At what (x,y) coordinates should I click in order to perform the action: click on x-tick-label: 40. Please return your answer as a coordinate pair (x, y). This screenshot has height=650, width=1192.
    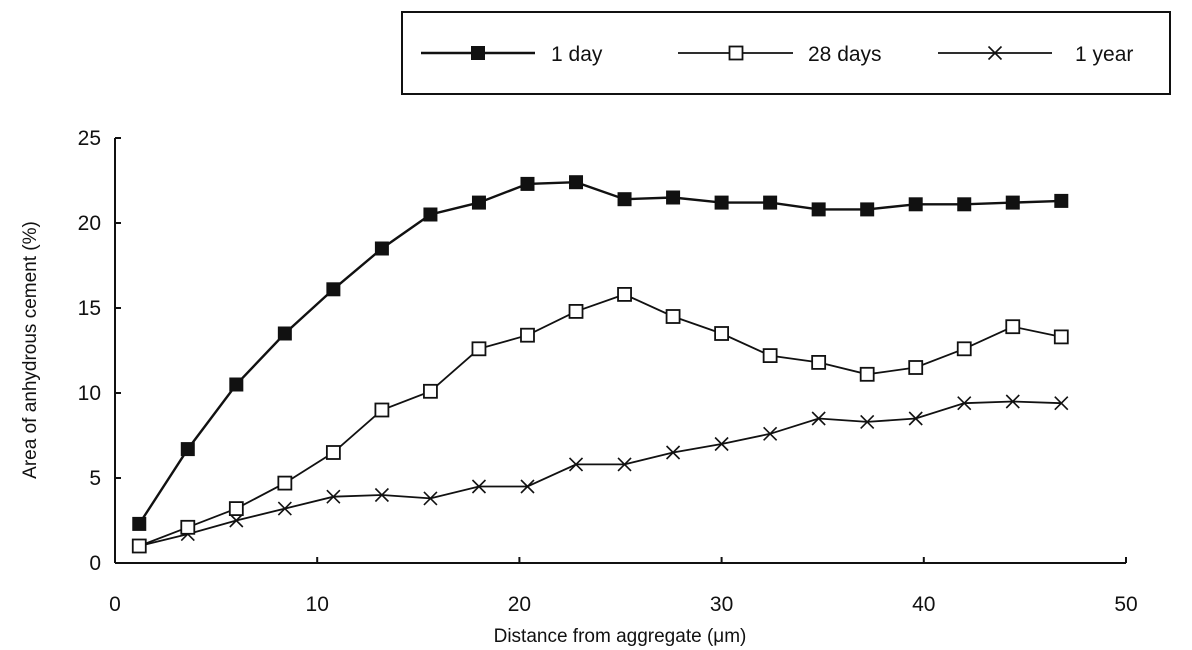
    Looking at the image, I should click on (923, 604).